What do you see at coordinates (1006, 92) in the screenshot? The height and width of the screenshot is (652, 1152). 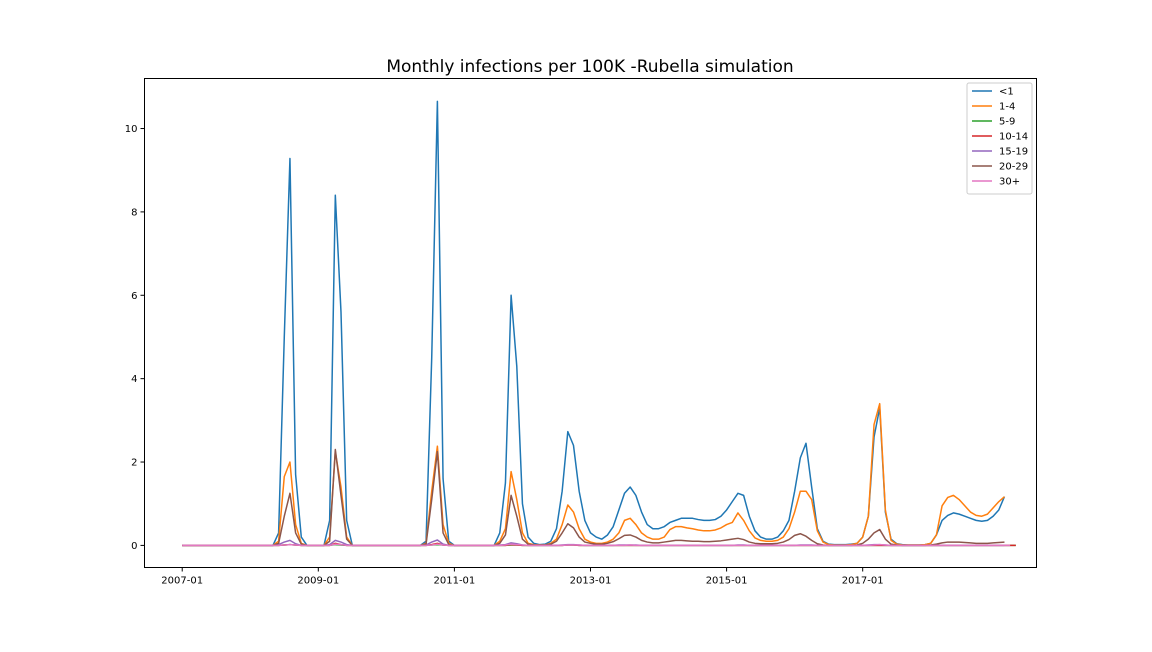 I see `legend-label: <1` at bounding box center [1006, 92].